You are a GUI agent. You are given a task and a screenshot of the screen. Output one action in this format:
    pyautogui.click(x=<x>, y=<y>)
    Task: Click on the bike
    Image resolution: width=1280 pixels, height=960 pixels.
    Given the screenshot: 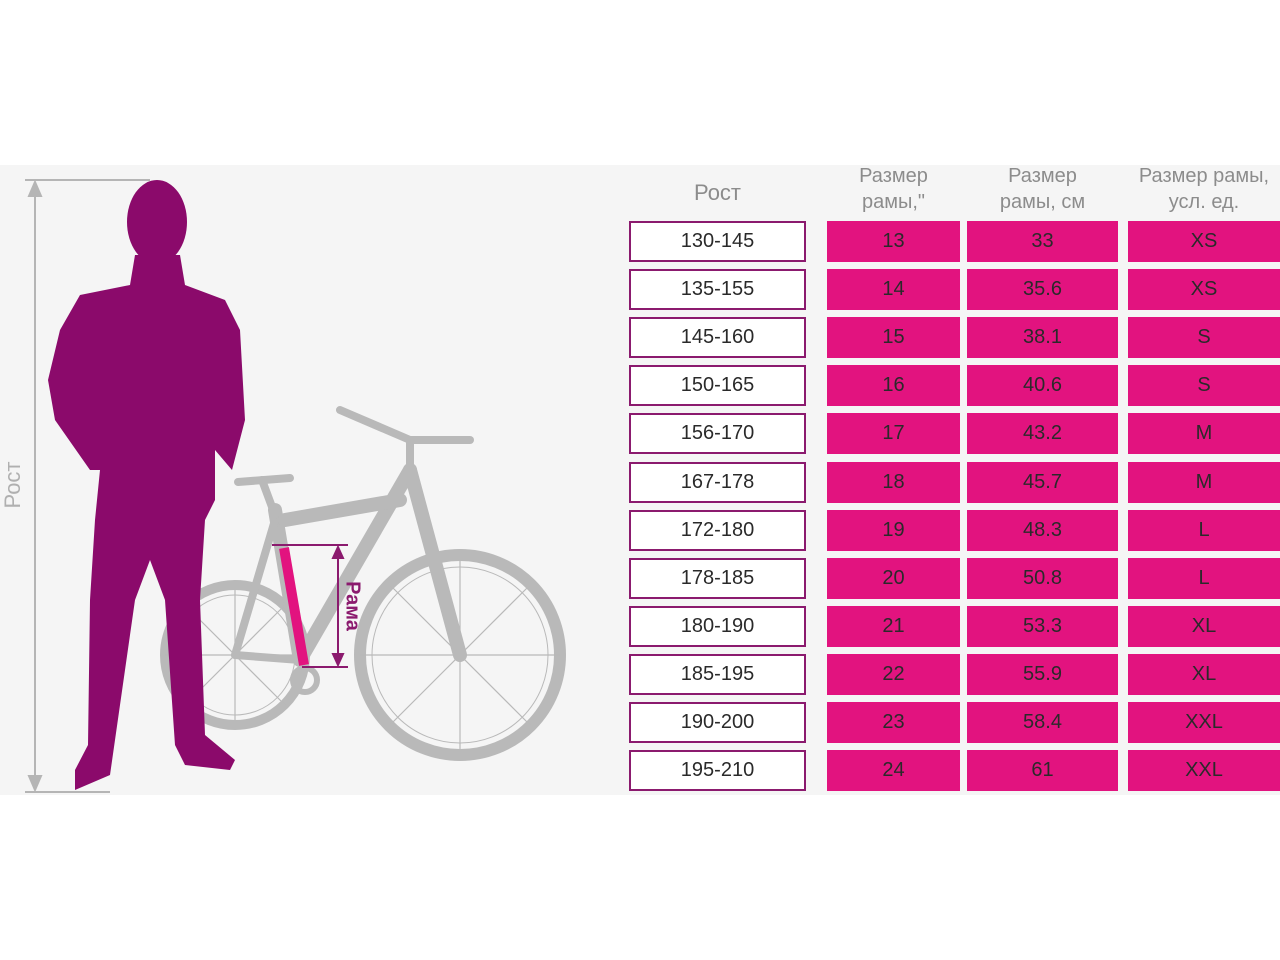 What is the action you would take?
    pyautogui.click(x=363, y=583)
    